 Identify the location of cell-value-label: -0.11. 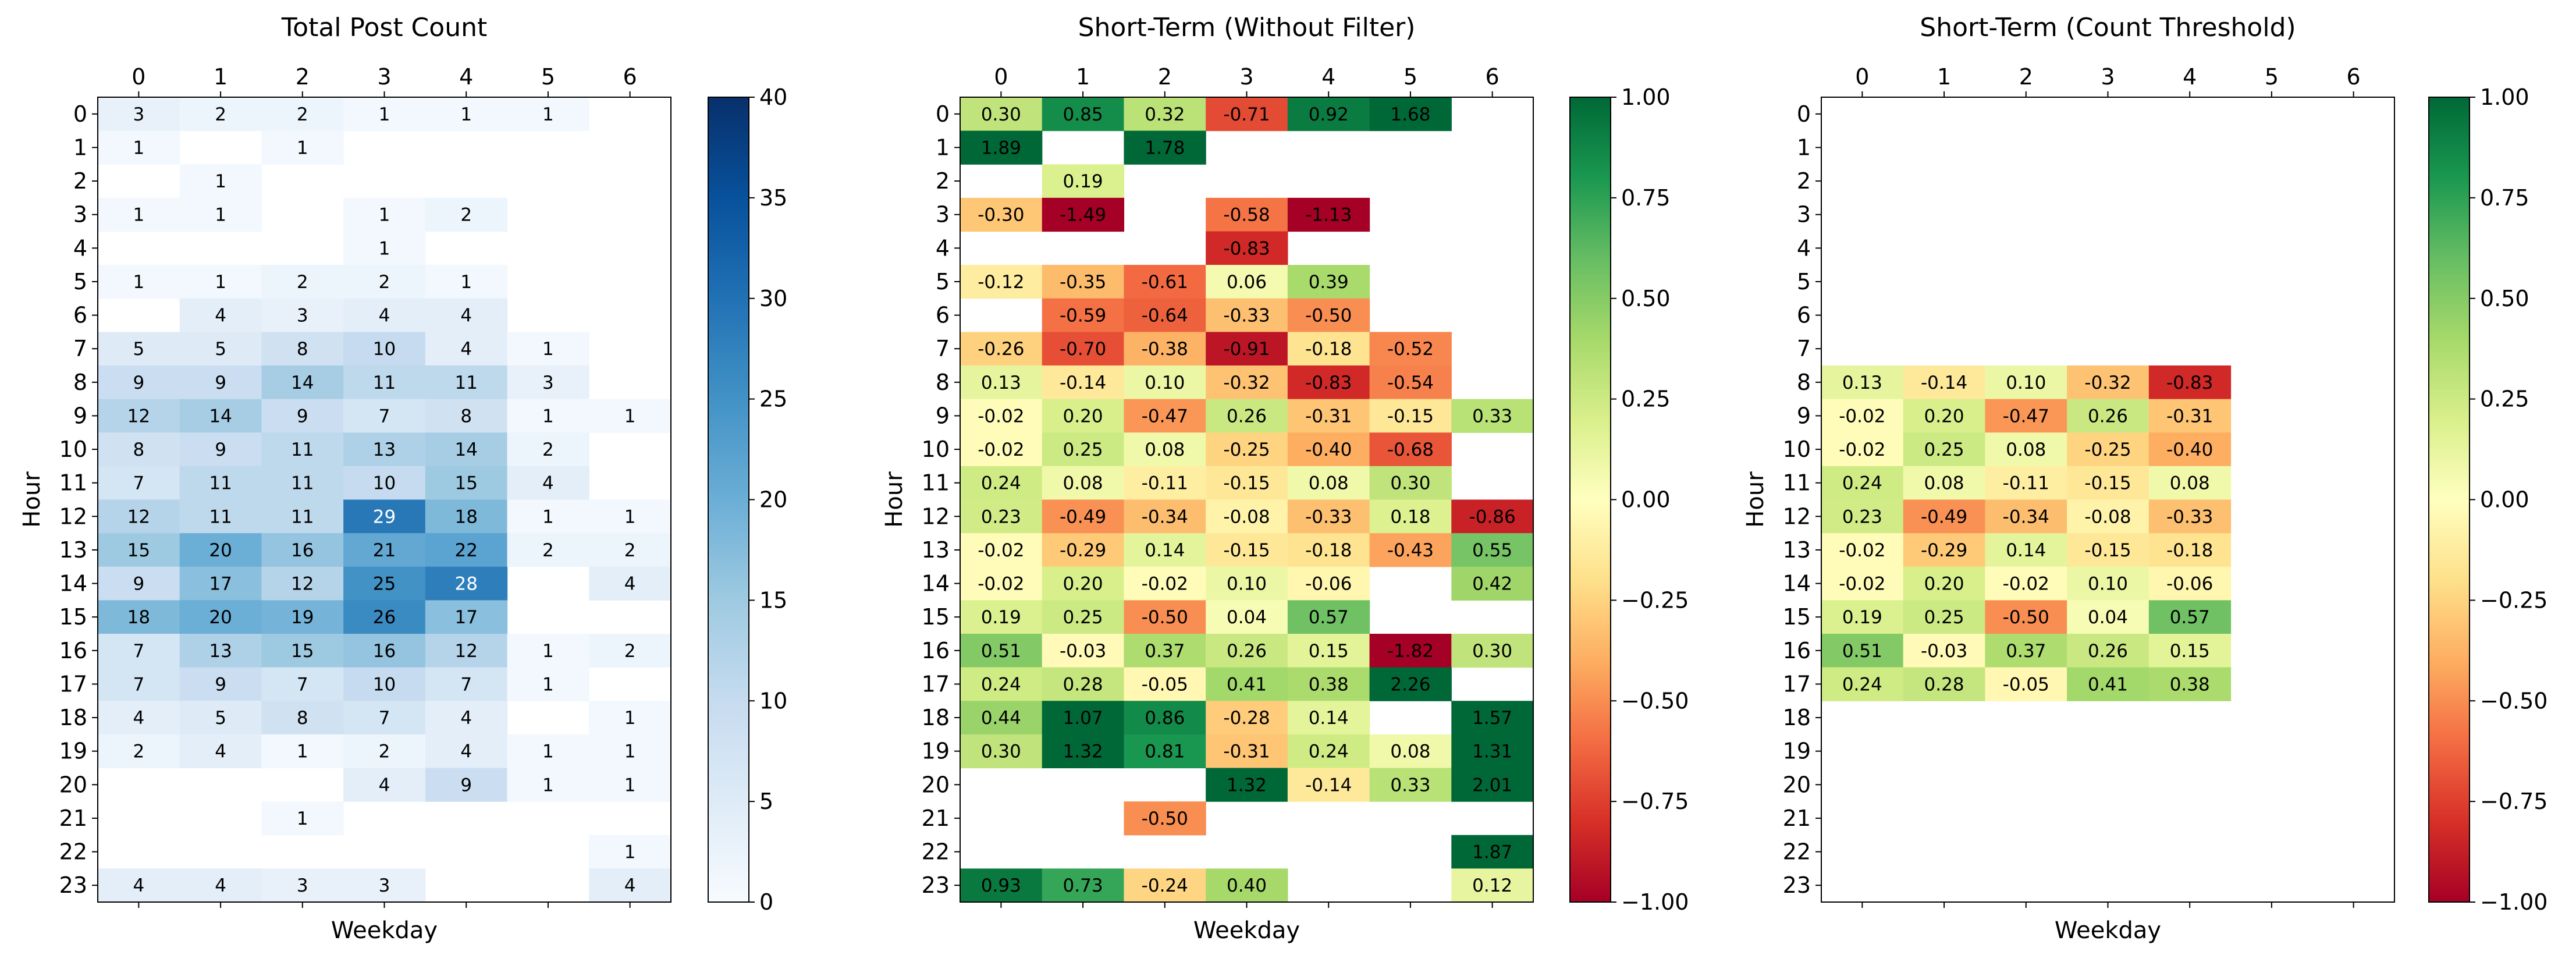
(1165, 483).